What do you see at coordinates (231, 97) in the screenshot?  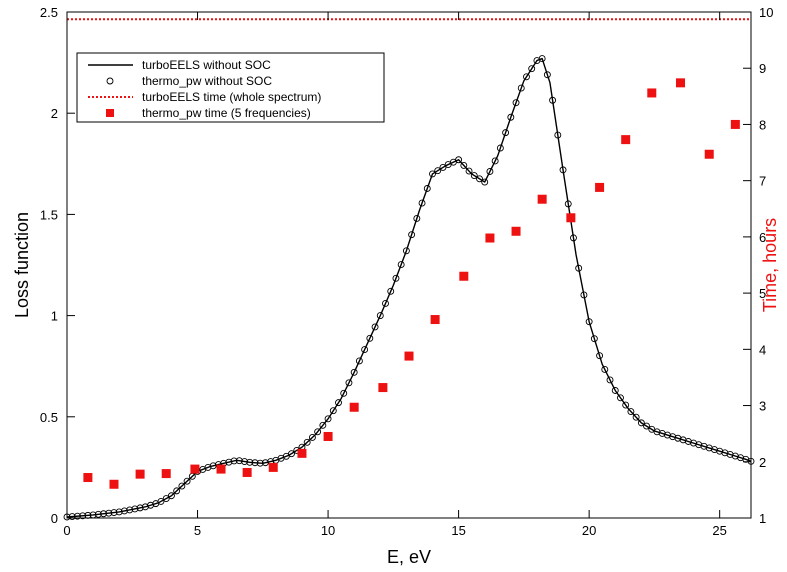 I see `legend-entry: turboEELS time (whole spectrum)` at bounding box center [231, 97].